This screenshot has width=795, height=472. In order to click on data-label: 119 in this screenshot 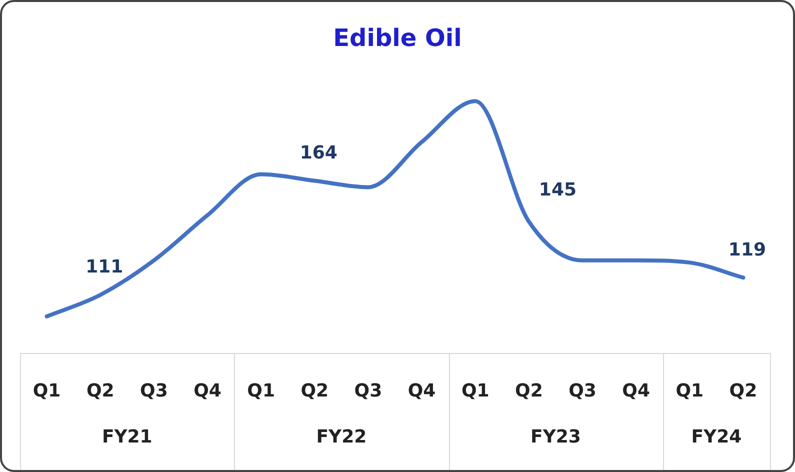, I will do `click(747, 249)`.